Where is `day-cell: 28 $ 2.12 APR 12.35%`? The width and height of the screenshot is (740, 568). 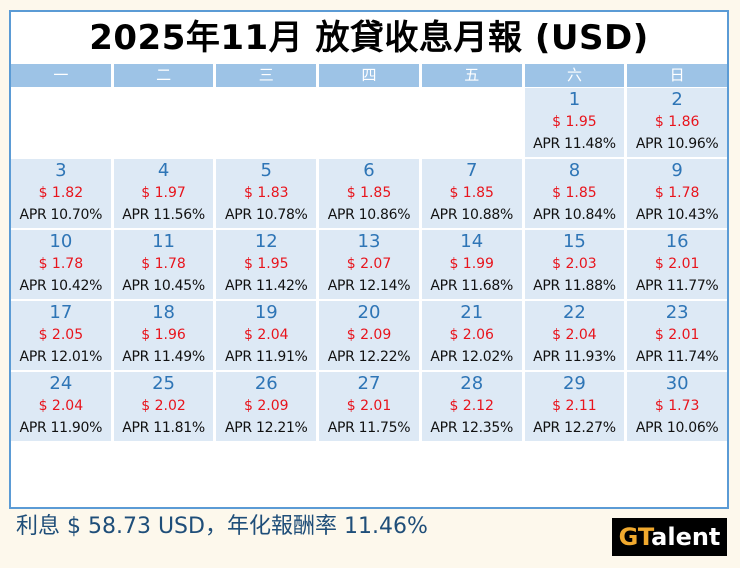 day-cell: 28 $ 2.12 APR 12.35% is located at coordinates (471, 406).